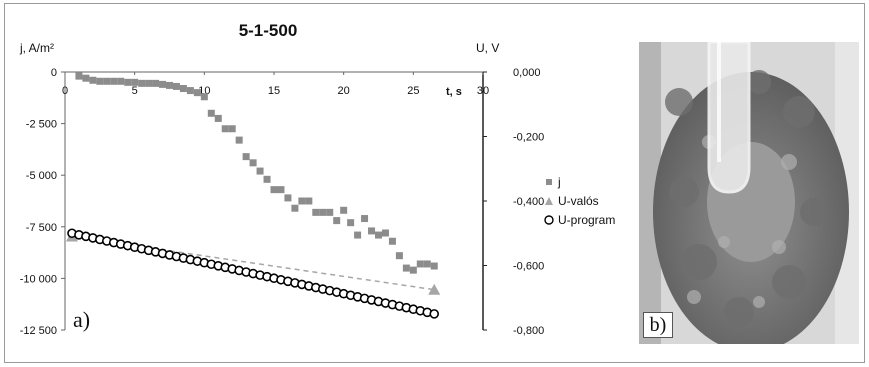  Describe the element at coordinates (41, 125) in the screenshot. I see `y-left-tick-label: -2 500` at that location.